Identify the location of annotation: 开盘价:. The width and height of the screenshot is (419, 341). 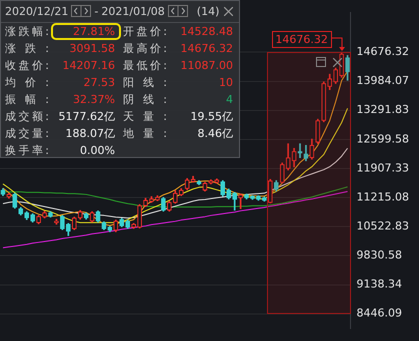
(145, 31).